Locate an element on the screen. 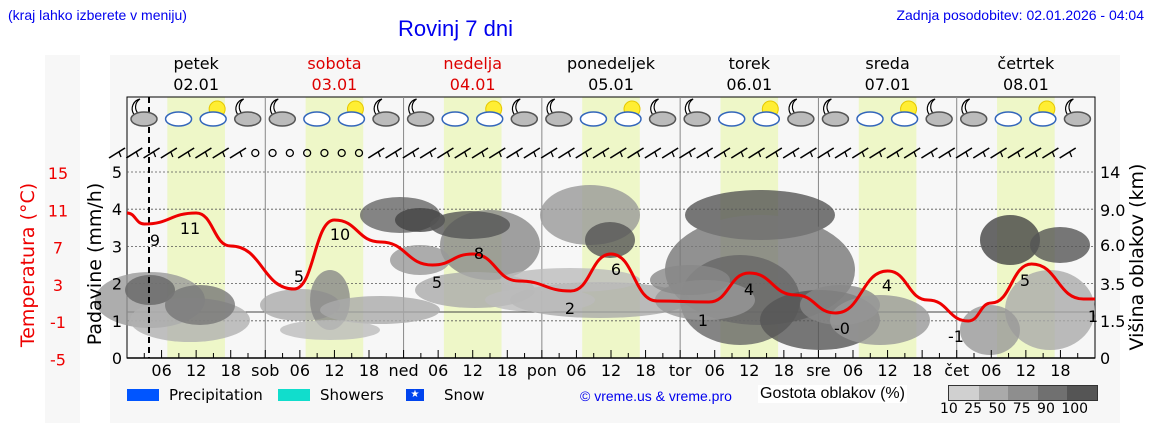 This screenshot has width=1152, height=443. cloud-height-axis-label: Višina oblakov (km) is located at coordinates (1137, 257).